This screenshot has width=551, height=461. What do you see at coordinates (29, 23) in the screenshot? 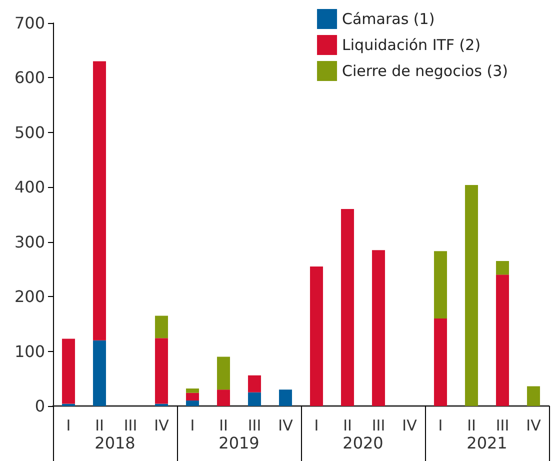
I see `y-tick-label: 700` at bounding box center [29, 23].